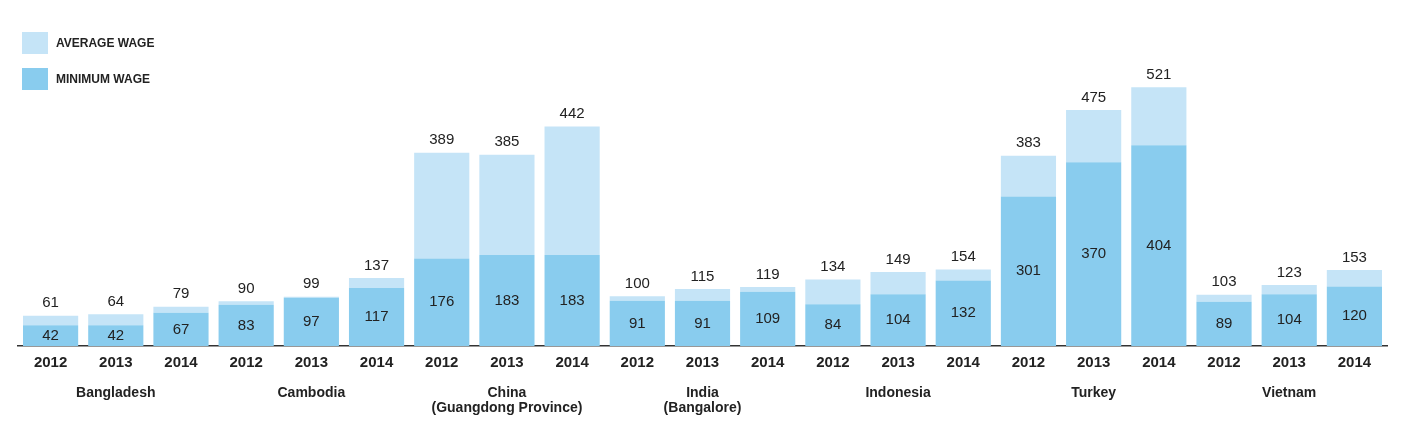 The image size is (1405, 430). What do you see at coordinates (767, 273) in the screenshot?
I see `total-label: 119` at bounding box center [767, 273].